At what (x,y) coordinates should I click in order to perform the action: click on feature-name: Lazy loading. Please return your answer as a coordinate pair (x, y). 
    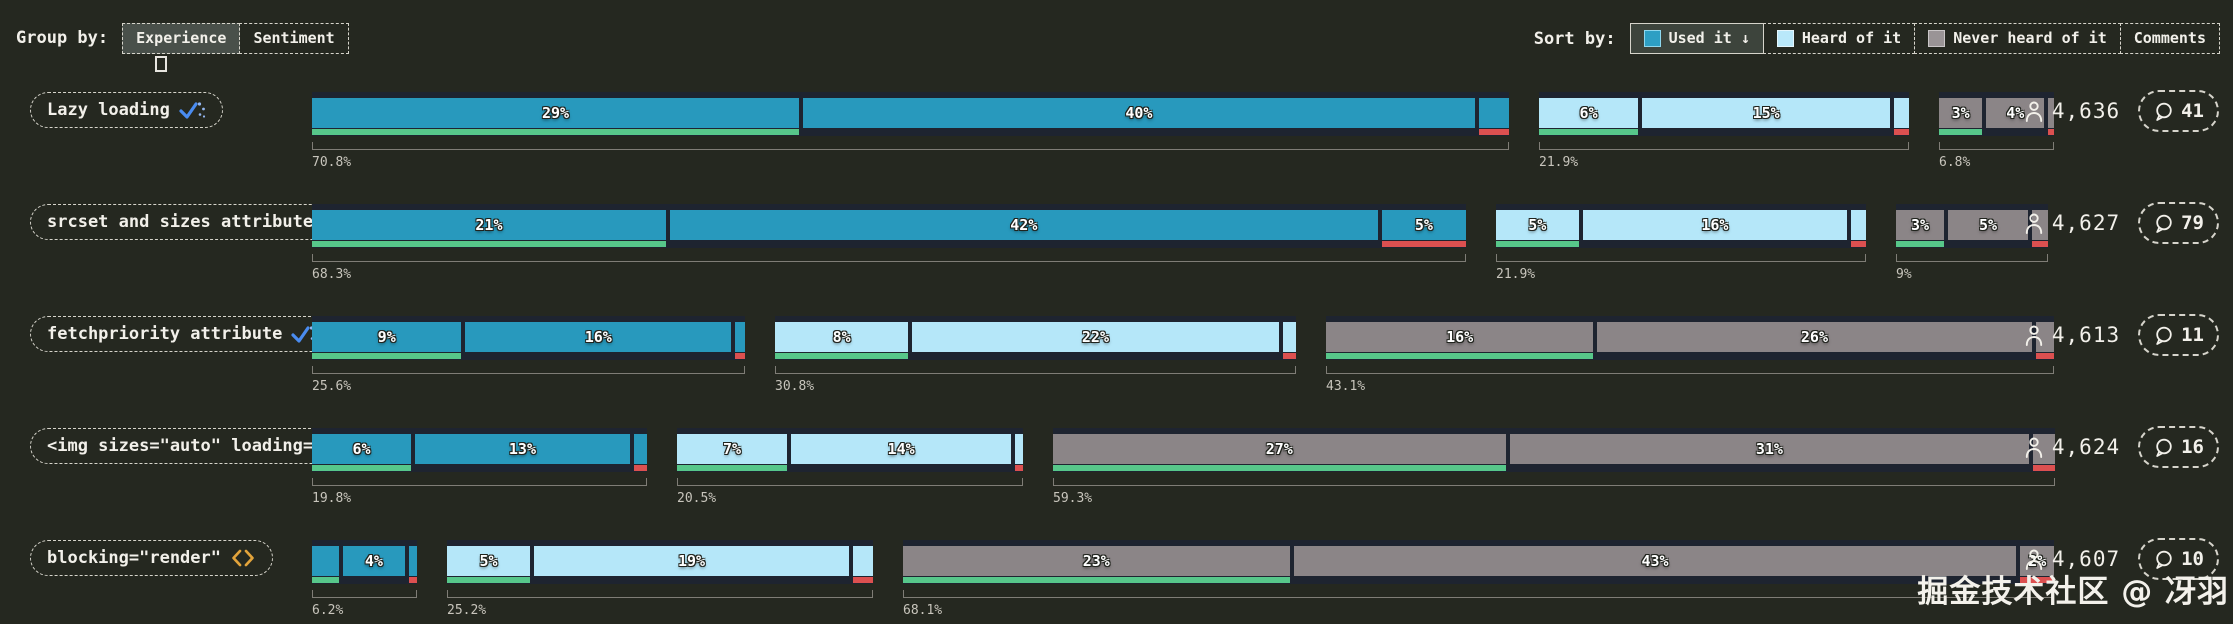
    Looking at the image, I should click on (108, 110).